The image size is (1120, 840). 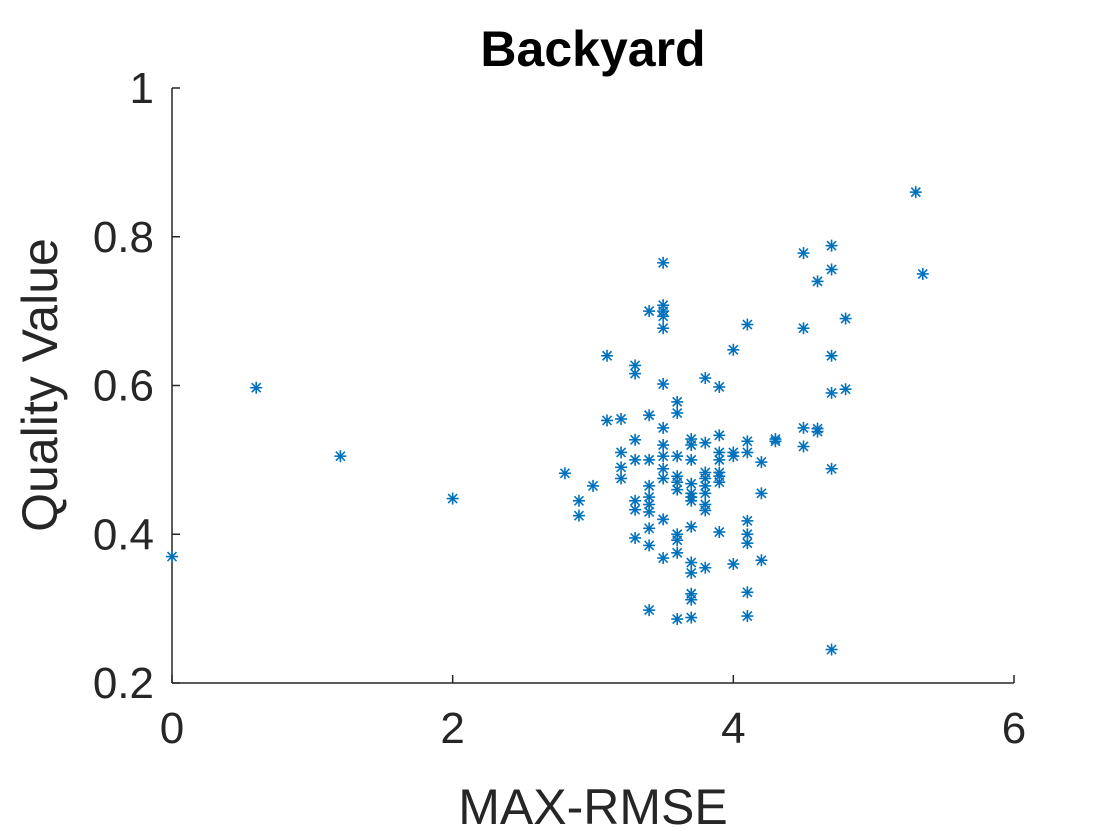 I want to click on x-axis-label: MAX-RMSE, so click(x=592, y=807).